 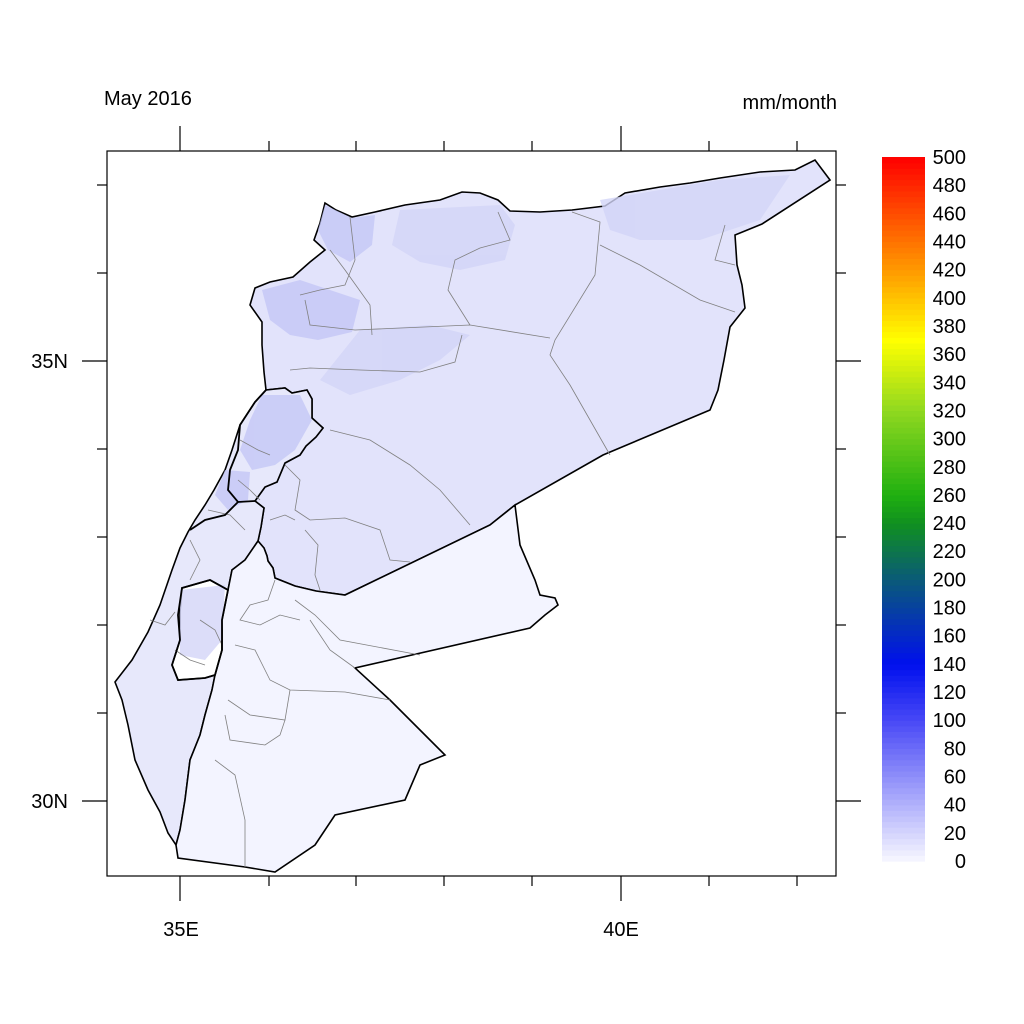 What do you see at coordinates (790, 103) in the screenshot?
I see `units-label: mm/month` at bounding box center [790, 103].